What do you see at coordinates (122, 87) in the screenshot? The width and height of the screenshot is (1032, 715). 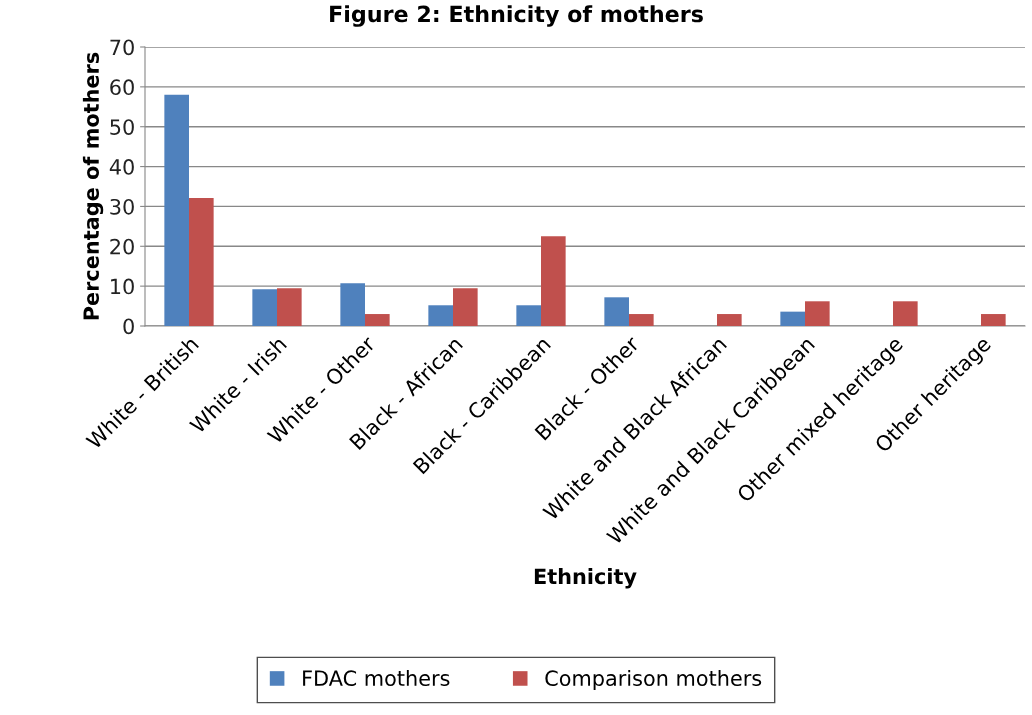 I see `y-tick-label: 60` at bounding box center [122, 87].